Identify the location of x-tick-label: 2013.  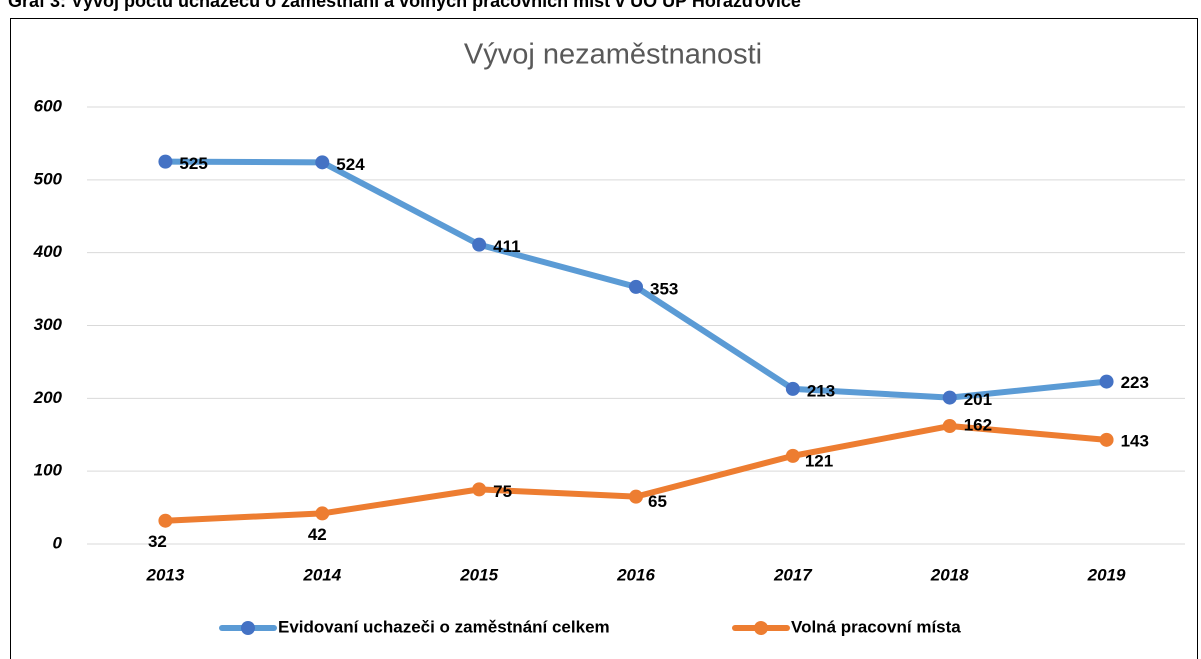
(165, 574).